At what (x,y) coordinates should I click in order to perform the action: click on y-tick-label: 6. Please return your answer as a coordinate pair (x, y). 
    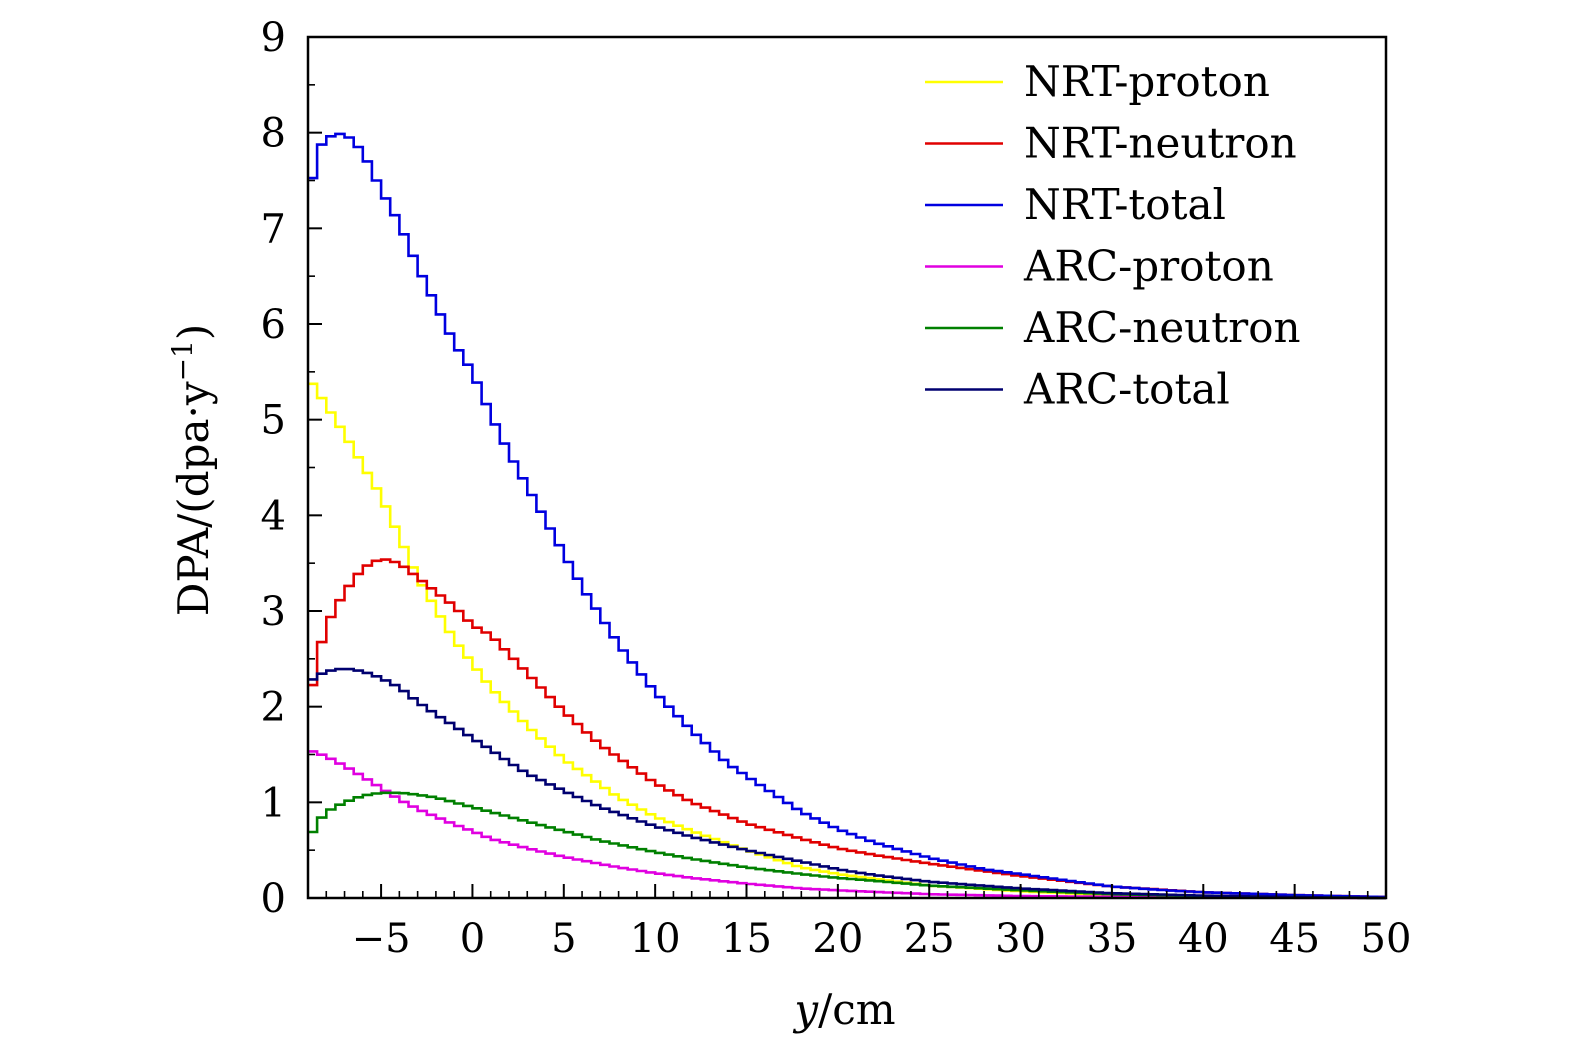
    Looking at the image, I should click on (273, 325).